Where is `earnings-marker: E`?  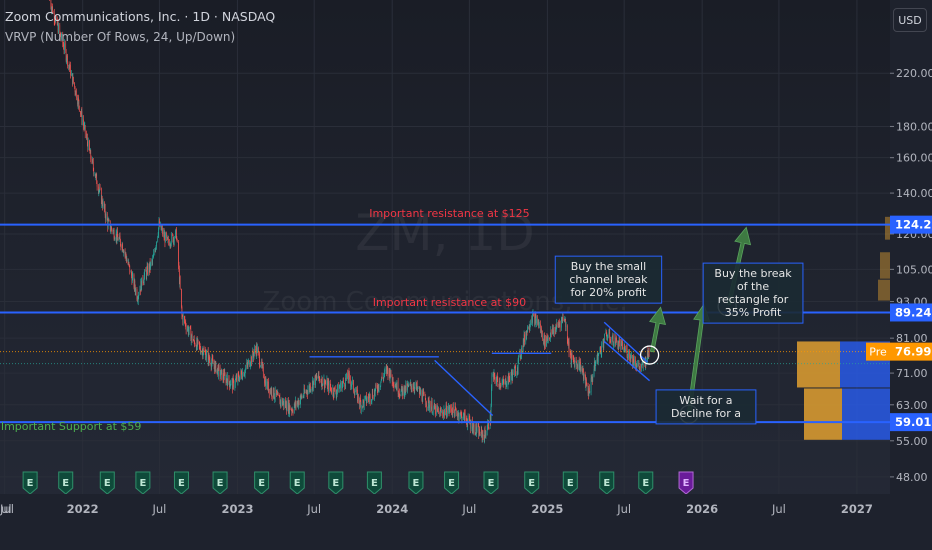 earnings-marker: E is located at coordinates (532, 483).